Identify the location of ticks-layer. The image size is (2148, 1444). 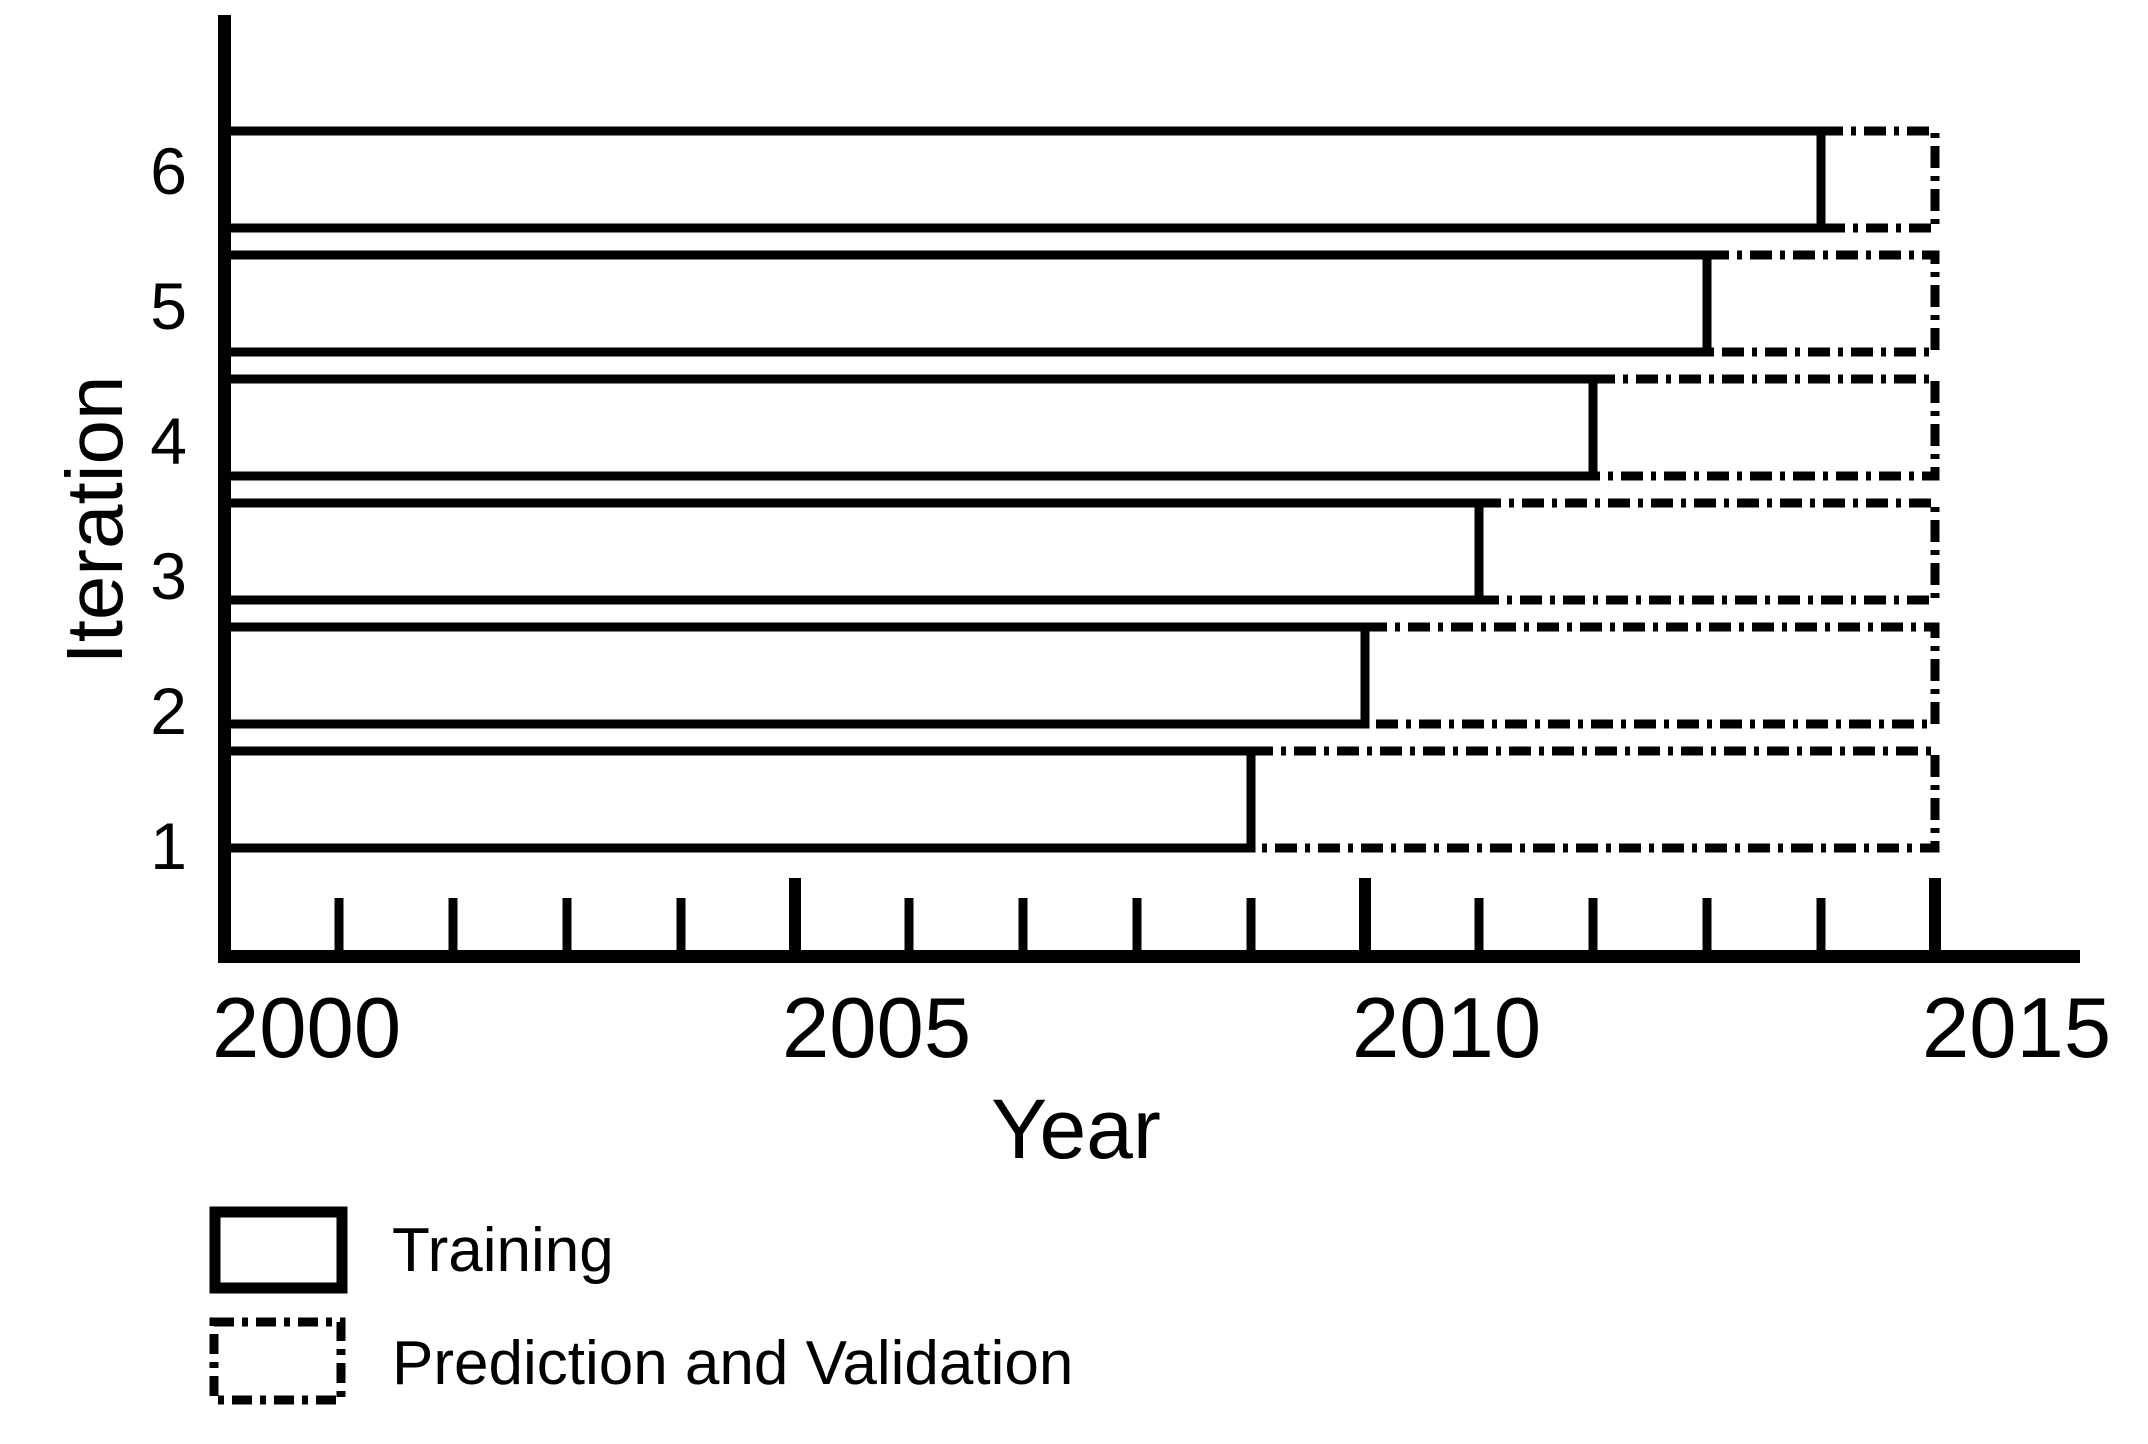
(1137, 914).